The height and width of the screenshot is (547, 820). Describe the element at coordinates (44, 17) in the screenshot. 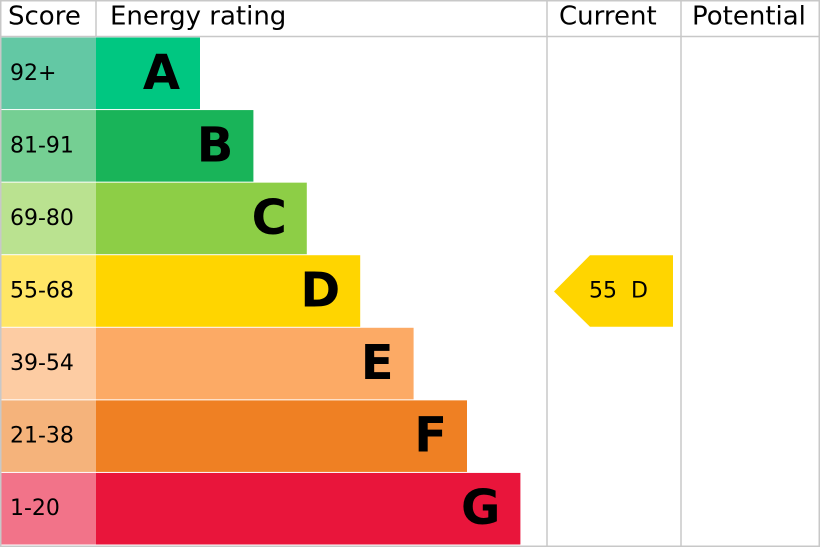

I see `header-score: Score` at that location.